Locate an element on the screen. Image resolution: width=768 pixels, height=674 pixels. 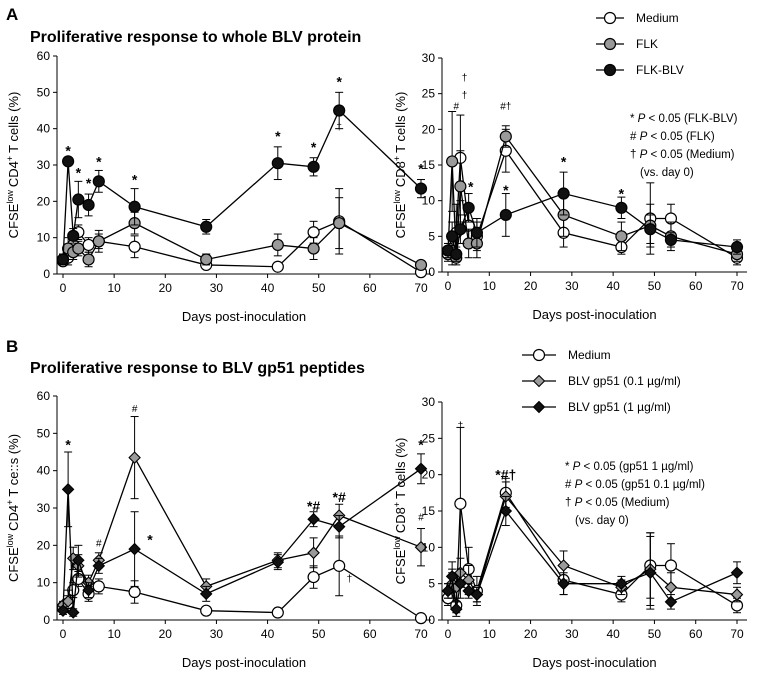
significance-note: (vs. day 0) is located at coordinates (602, 521).